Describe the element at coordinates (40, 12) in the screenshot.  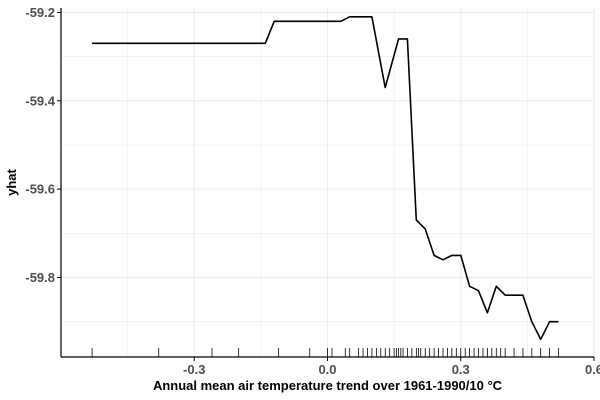
I see `y-tick-label: -59.2` at that location.